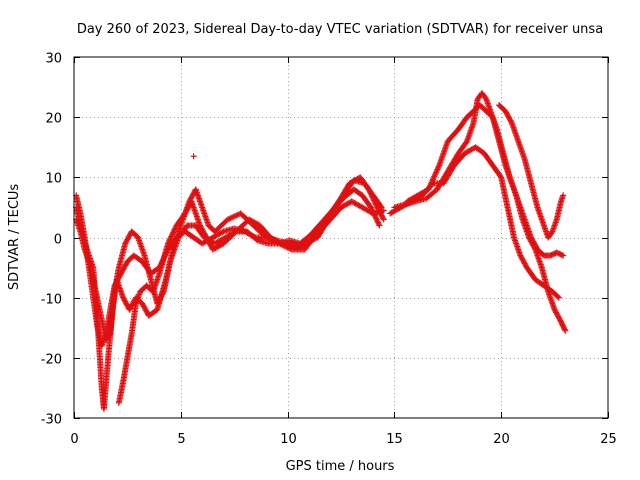  What do you see at coordinates (394, 439) in the screenshot?
I see `x-tick-label: 15` at bounding box center [394, 439].